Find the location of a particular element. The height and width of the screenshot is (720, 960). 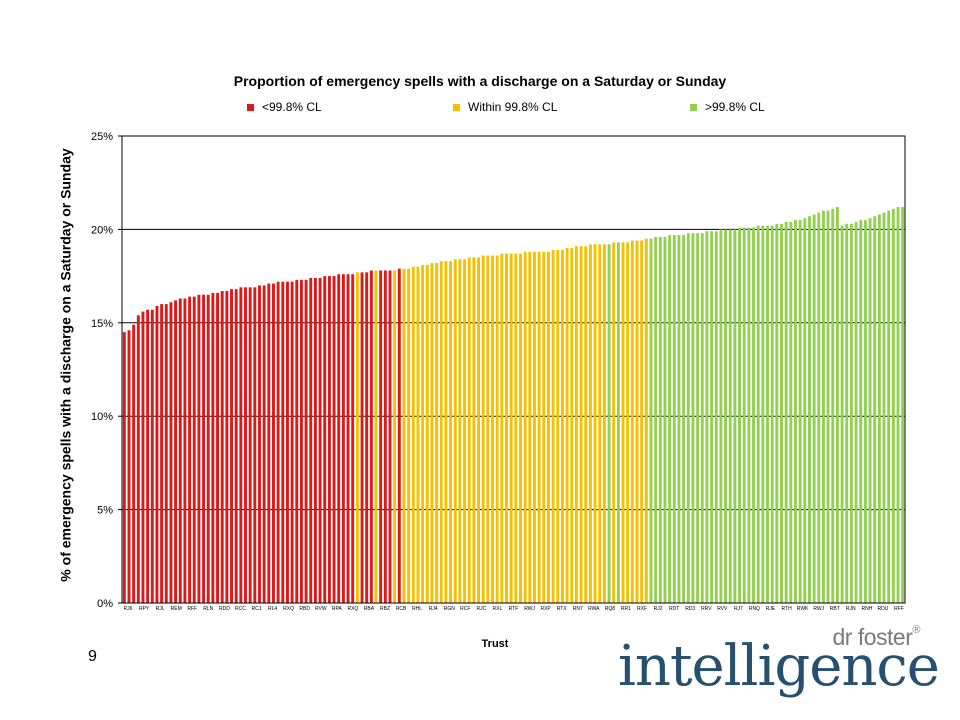

legend-swatch-within is located at coordinates (456, 107).